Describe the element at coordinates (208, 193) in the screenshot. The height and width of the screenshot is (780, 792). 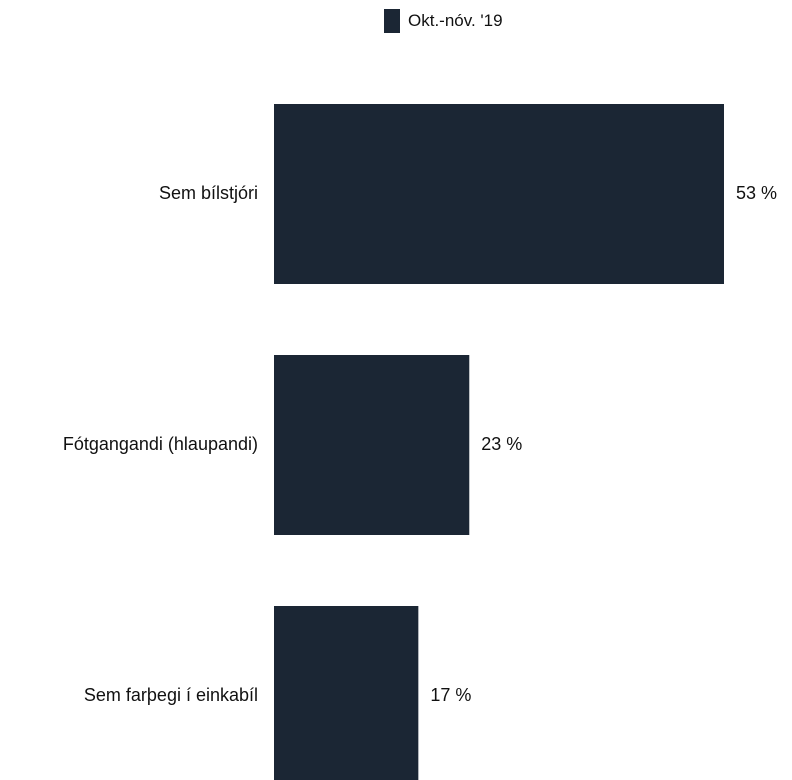
I see `category-label-0: Sem bílstjóri` at that location.